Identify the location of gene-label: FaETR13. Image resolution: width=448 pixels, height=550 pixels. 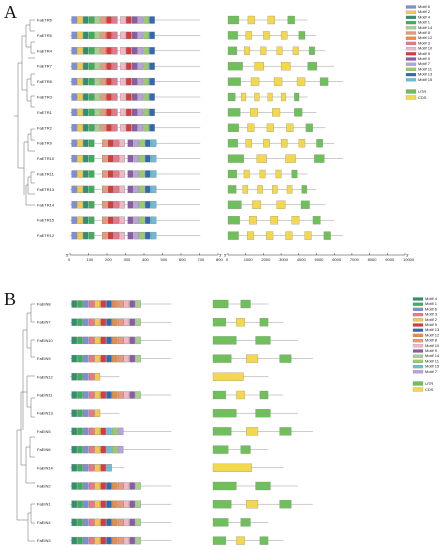
(46, 189).